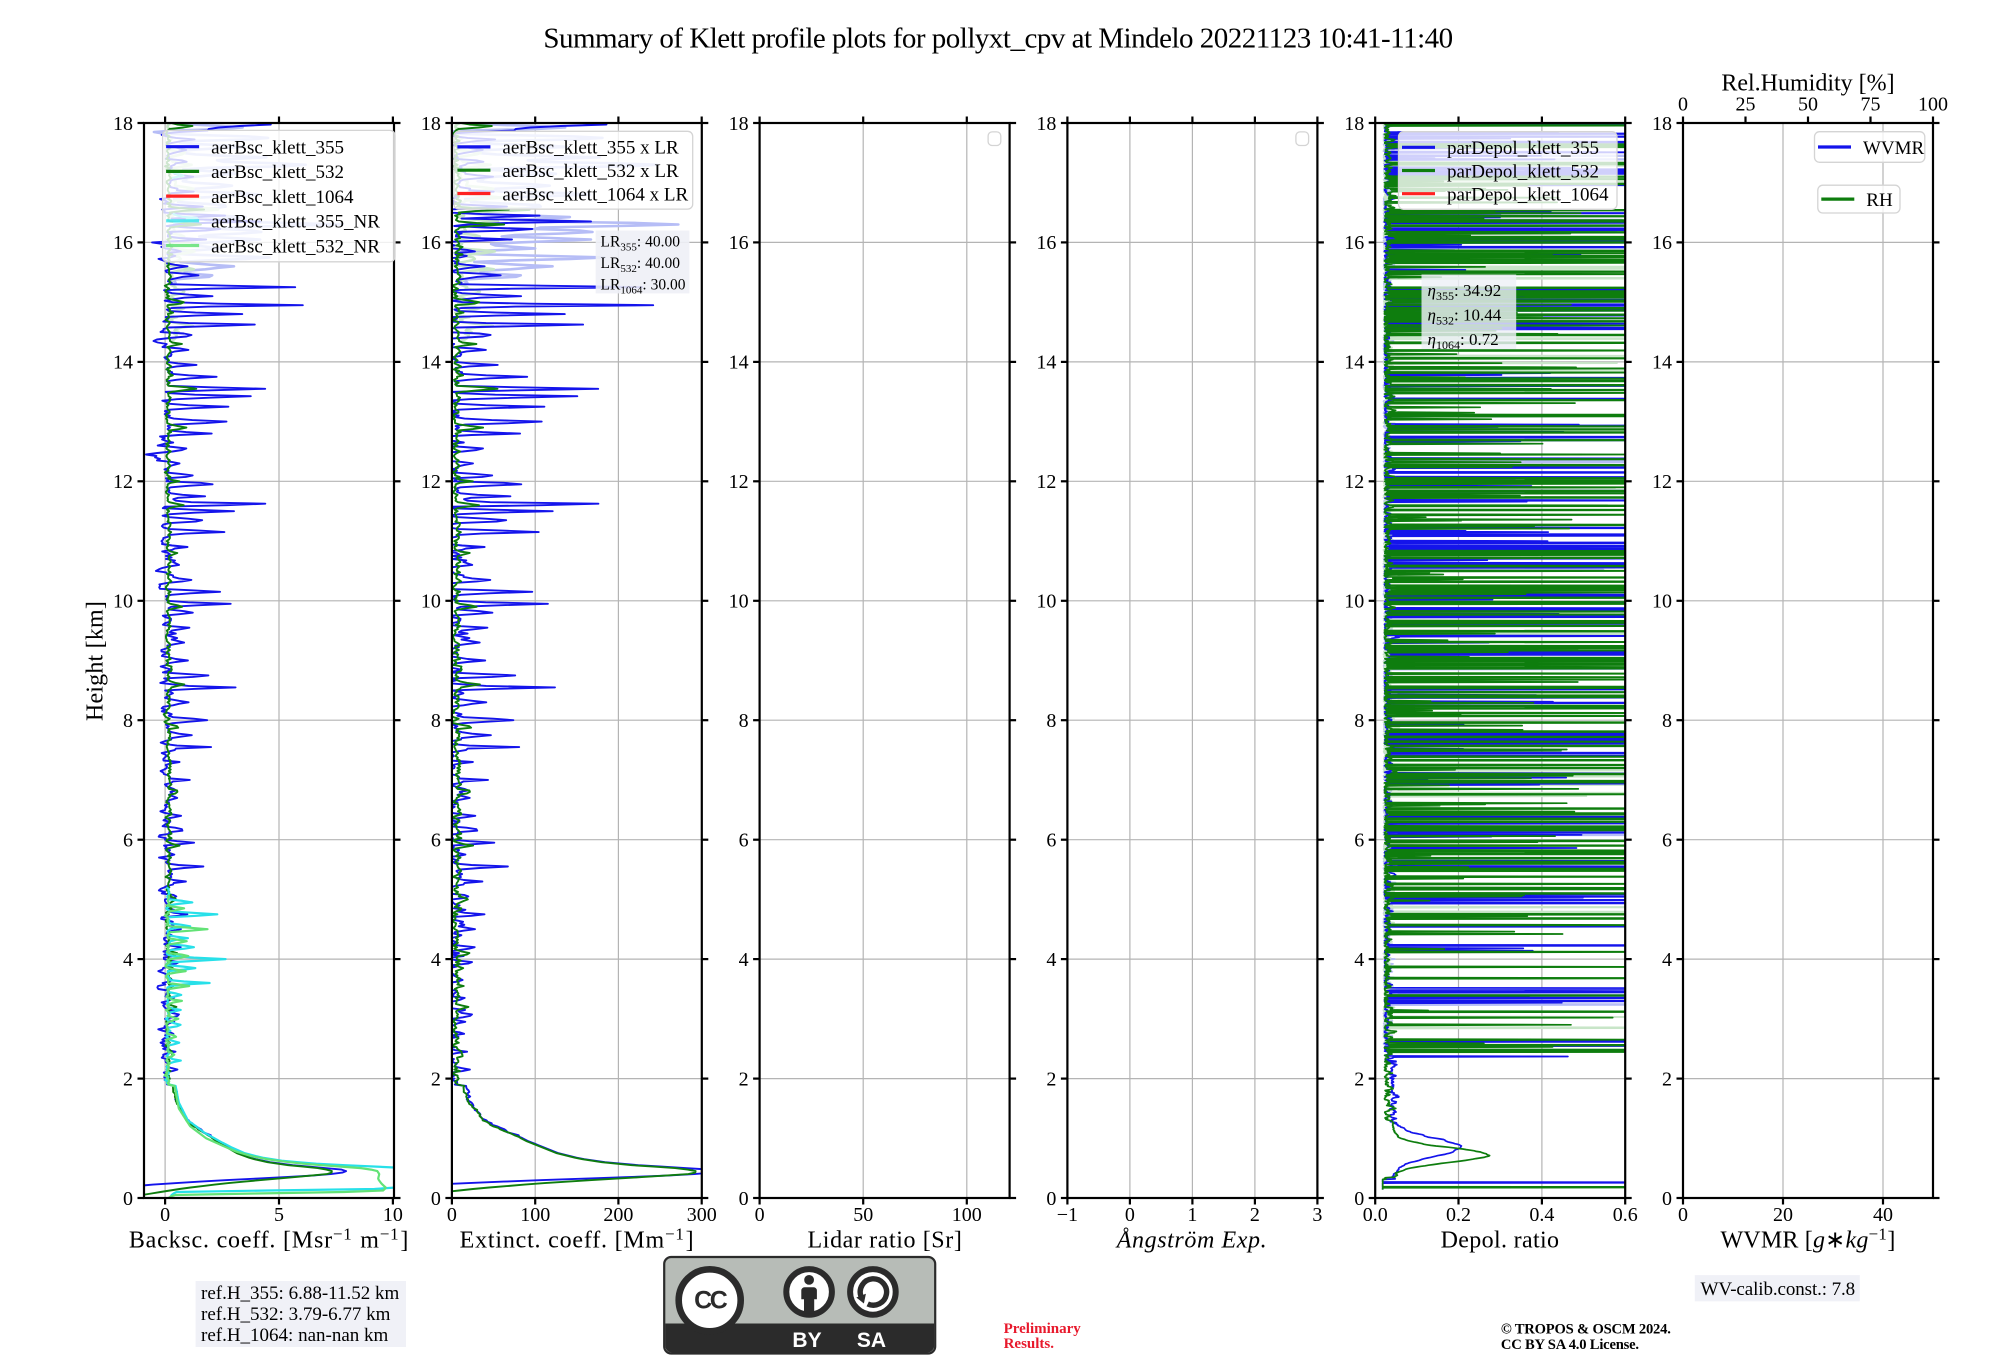 Image resolution: width=2000 pixels, height=1360 pixels. Describe the element at coordinates (295, 222) in the screenshot. I see `svg-text: aerBsc_klett_355_NR` at that location.